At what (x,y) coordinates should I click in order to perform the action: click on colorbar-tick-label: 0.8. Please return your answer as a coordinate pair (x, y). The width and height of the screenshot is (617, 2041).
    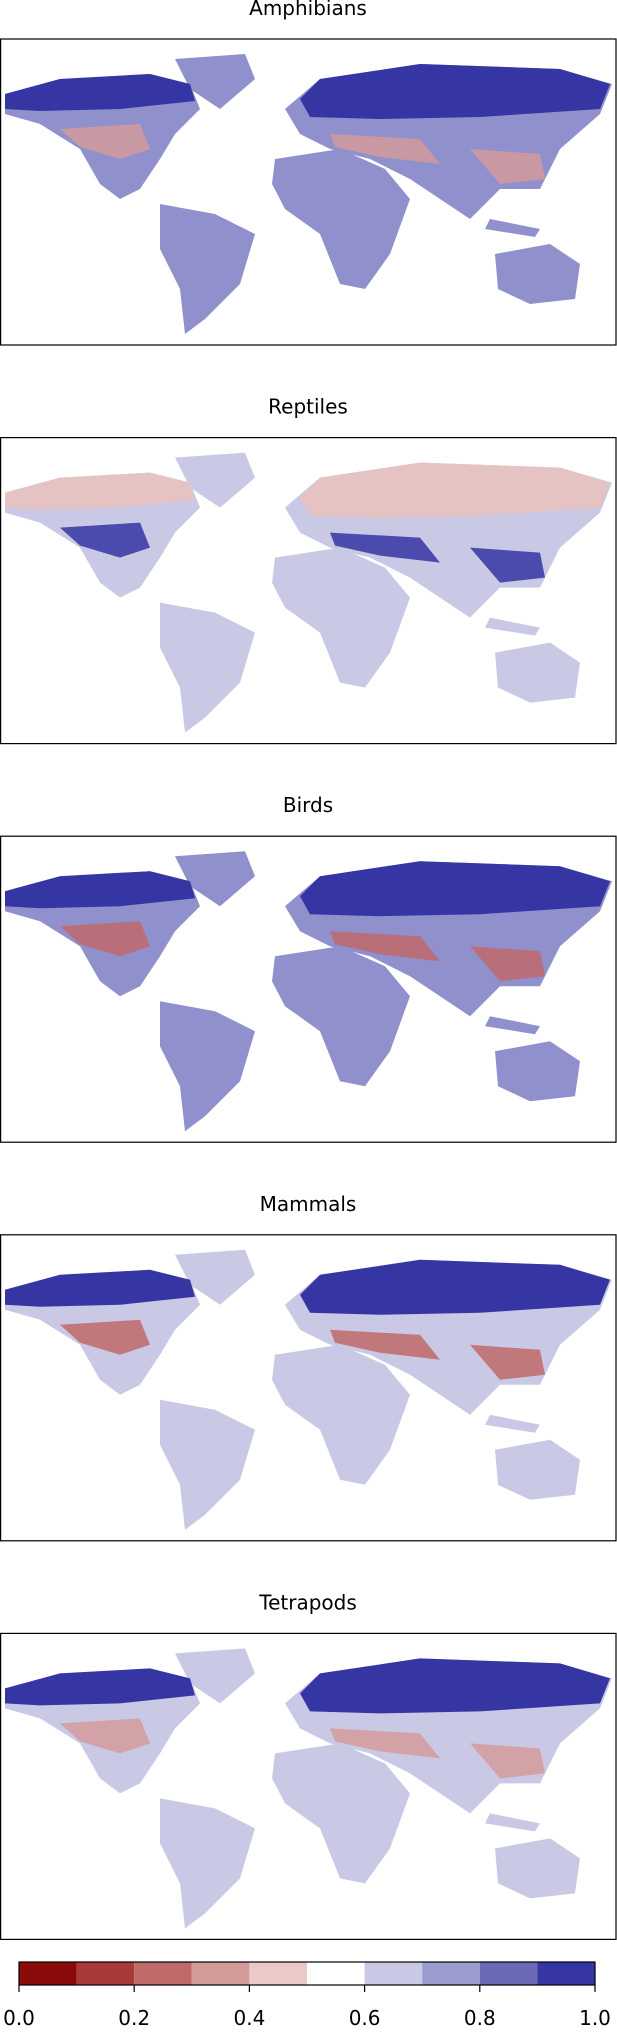
    Looking at the image, I should click on (480, 2018).